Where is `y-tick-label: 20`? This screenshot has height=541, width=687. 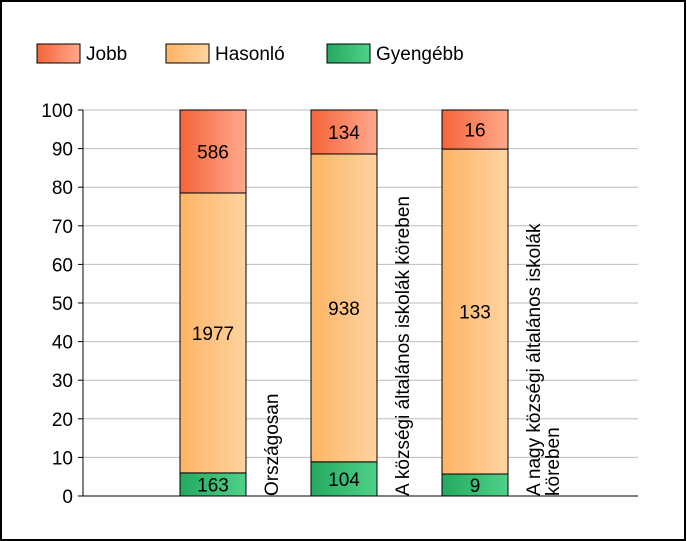 y-tick-label: 20 is located at coordinates (62, 420).